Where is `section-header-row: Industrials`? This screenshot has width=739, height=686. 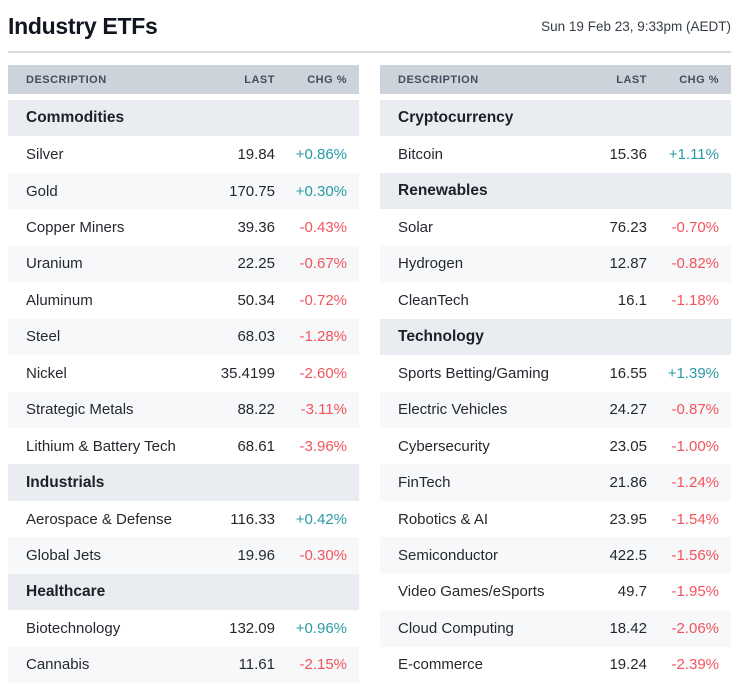
section-header-row: Industrials is located at coordinates (183, 482).